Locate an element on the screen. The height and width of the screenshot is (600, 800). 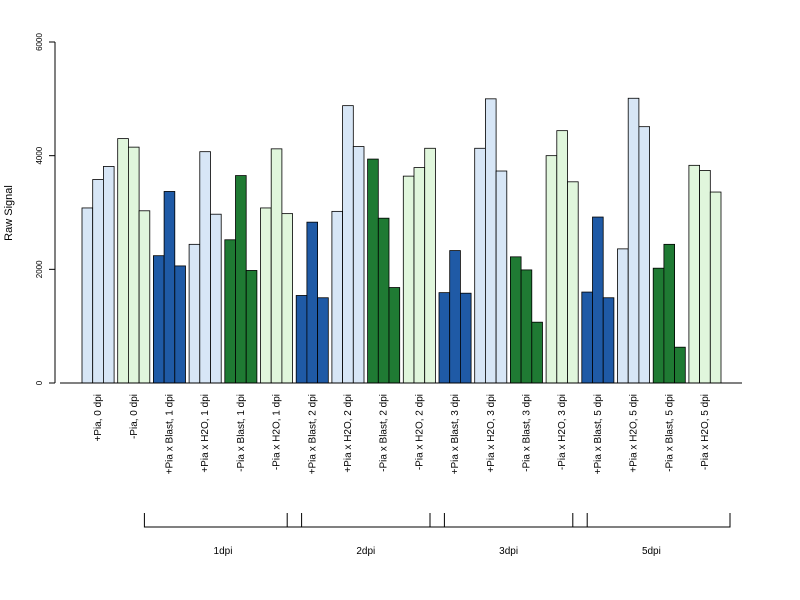
y-tick-label: 6000 is located at coordinates (39, 42).